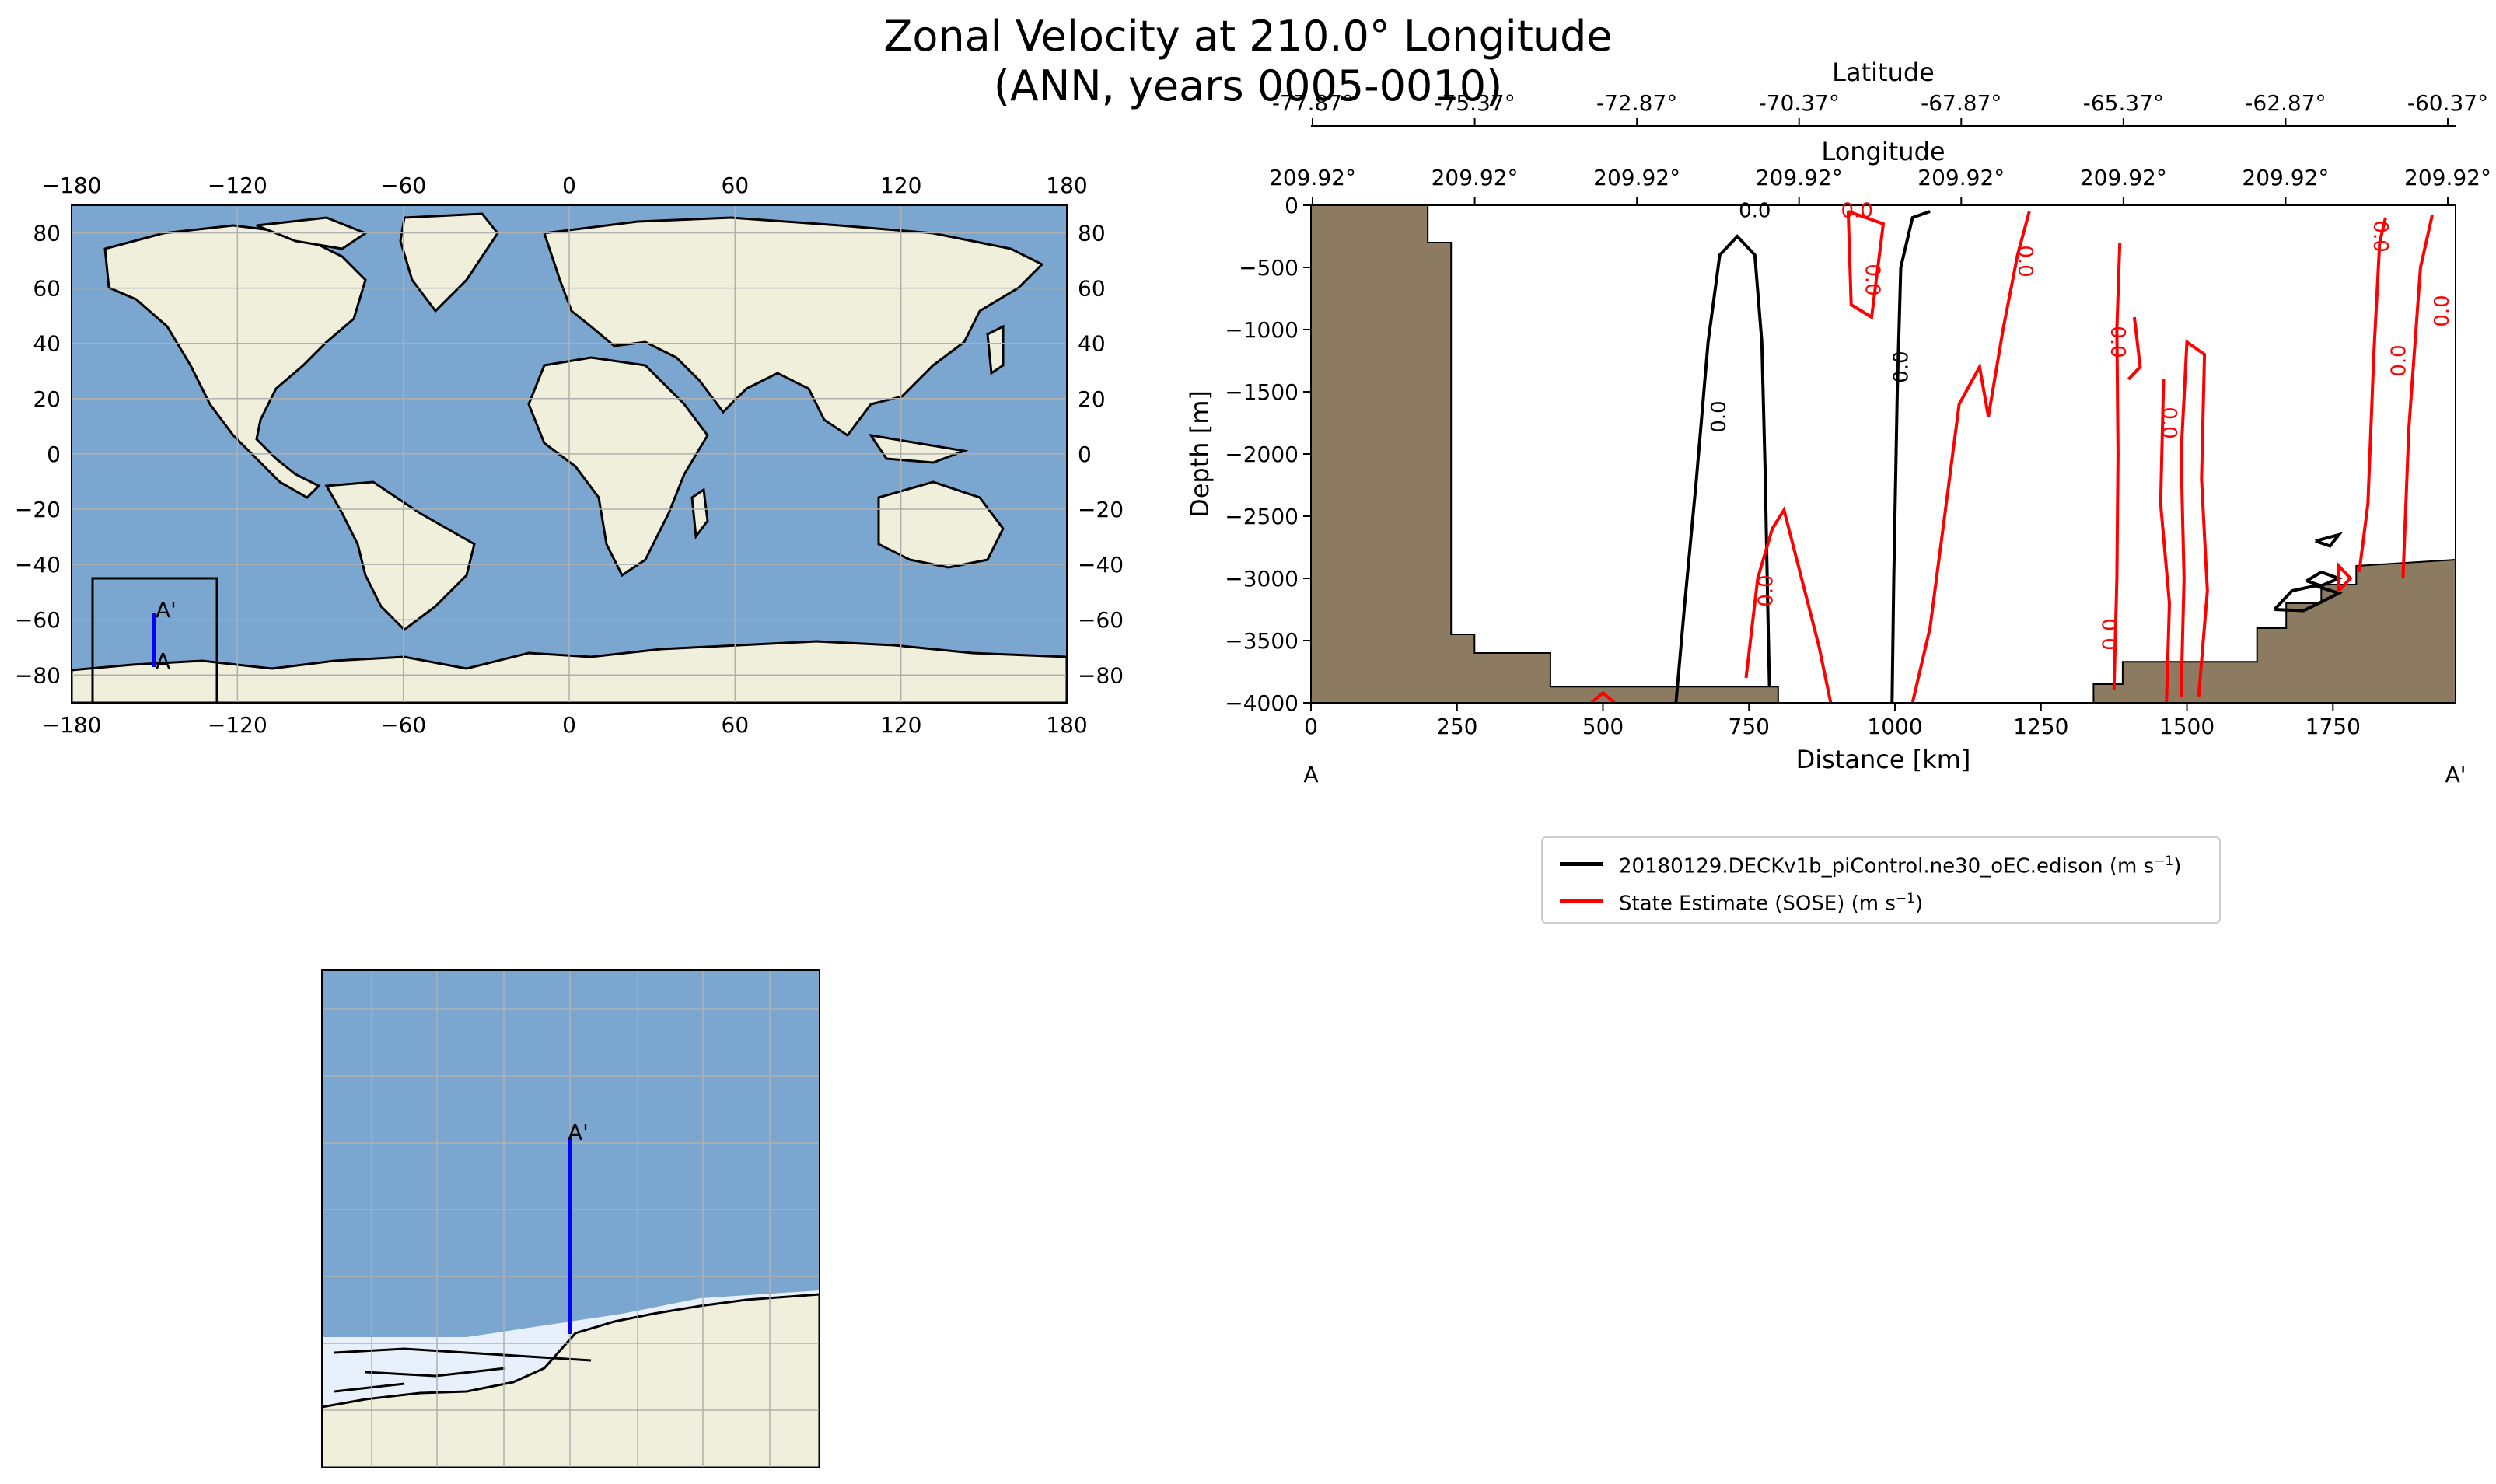  I want to click on x-tick-label: 250, so click(1456, 726).